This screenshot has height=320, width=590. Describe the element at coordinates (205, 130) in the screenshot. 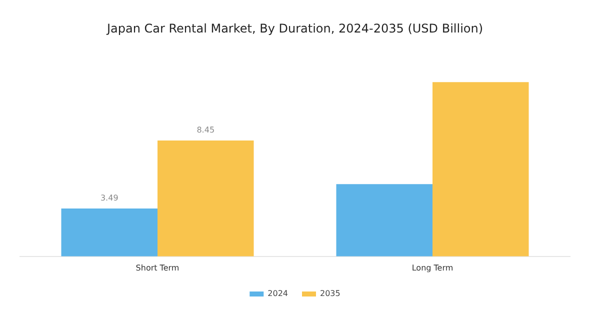

I see `data-label: 8.45` at that location.